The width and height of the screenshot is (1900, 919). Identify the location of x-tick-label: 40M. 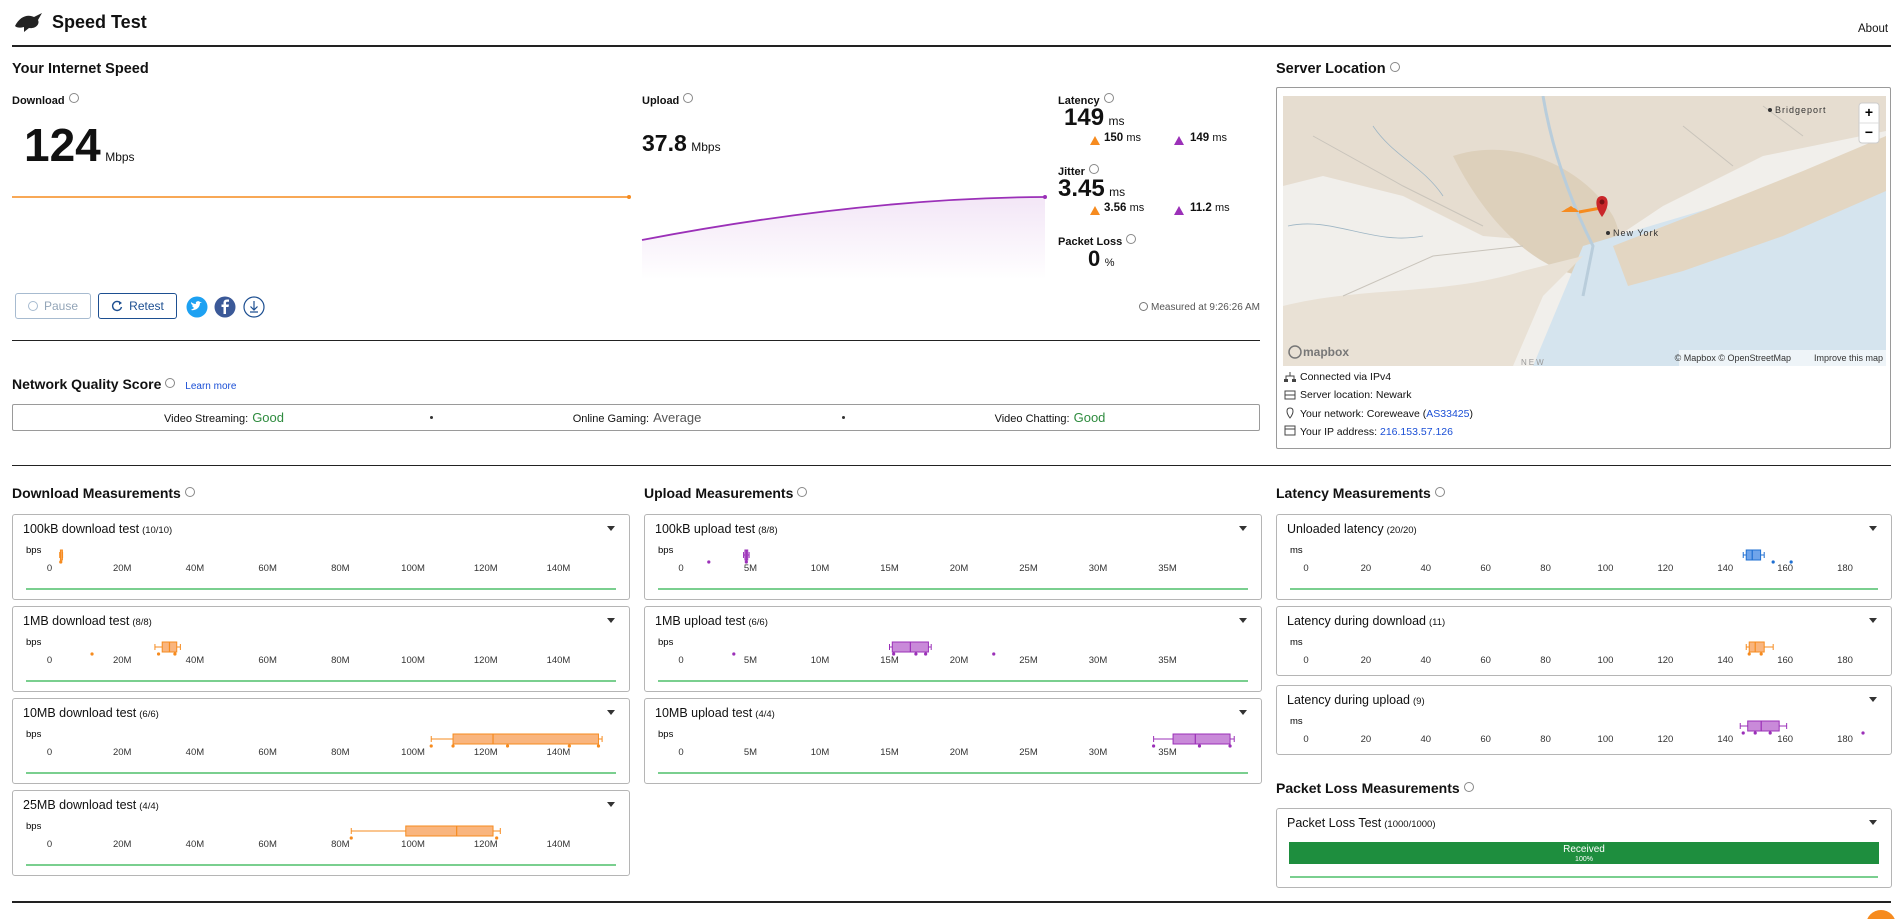
(195, 660).